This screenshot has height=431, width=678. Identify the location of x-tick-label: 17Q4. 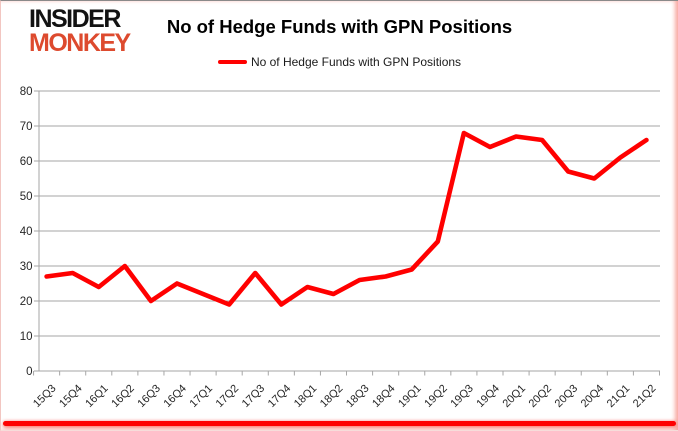
(280, 397).